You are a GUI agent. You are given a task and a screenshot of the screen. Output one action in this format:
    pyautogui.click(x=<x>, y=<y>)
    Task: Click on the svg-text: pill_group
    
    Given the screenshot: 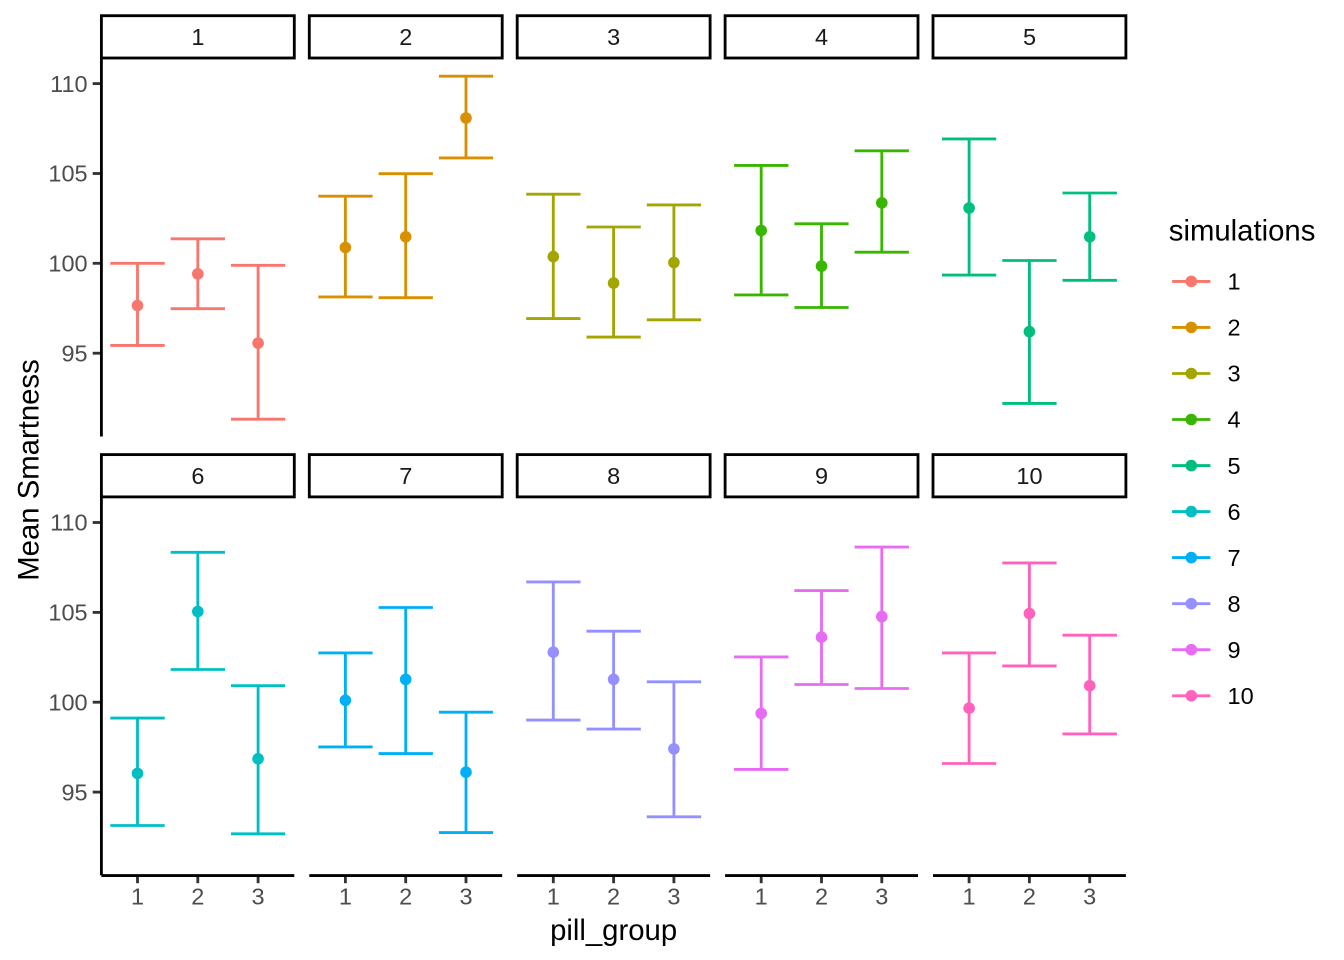 What is the action you would take?
    pyautogui.click(x=613, y=930)
    